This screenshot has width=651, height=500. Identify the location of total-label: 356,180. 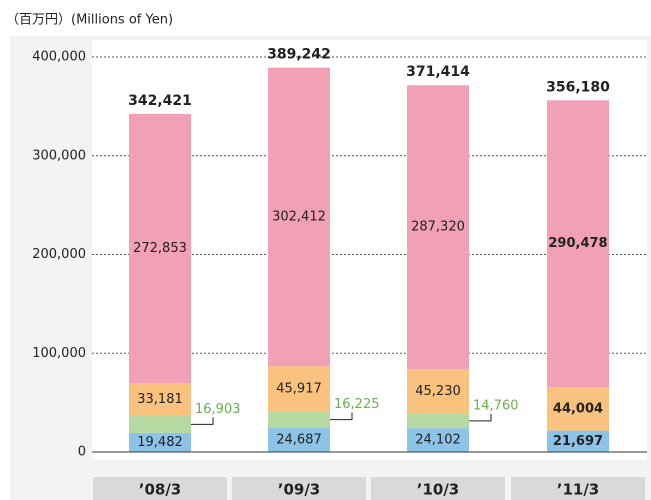
(578, 87).